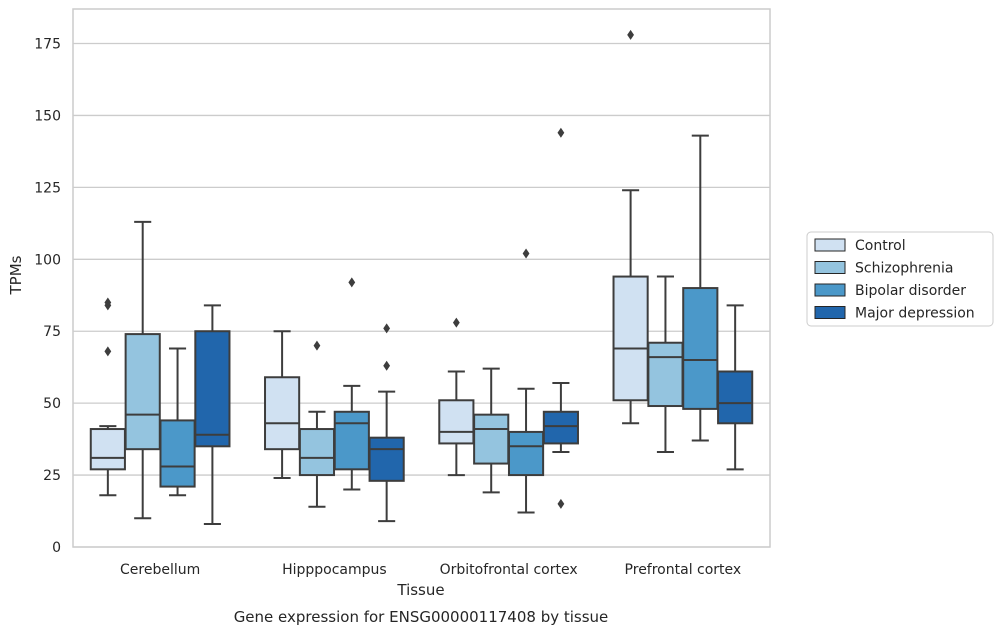  I want to click on y-tick-label: 0, so click(56, 548).